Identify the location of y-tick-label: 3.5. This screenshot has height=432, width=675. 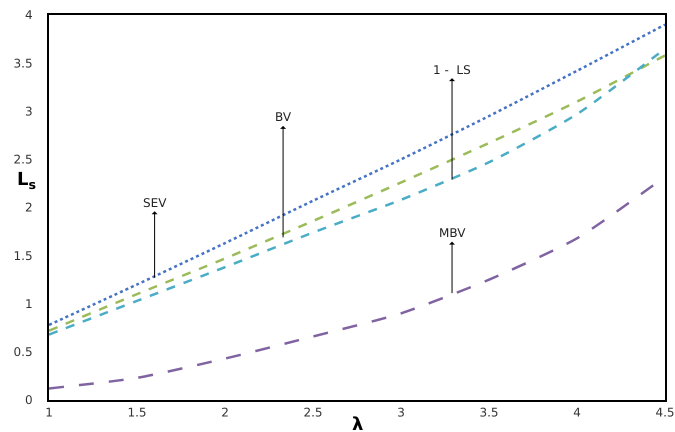
(23, 63).